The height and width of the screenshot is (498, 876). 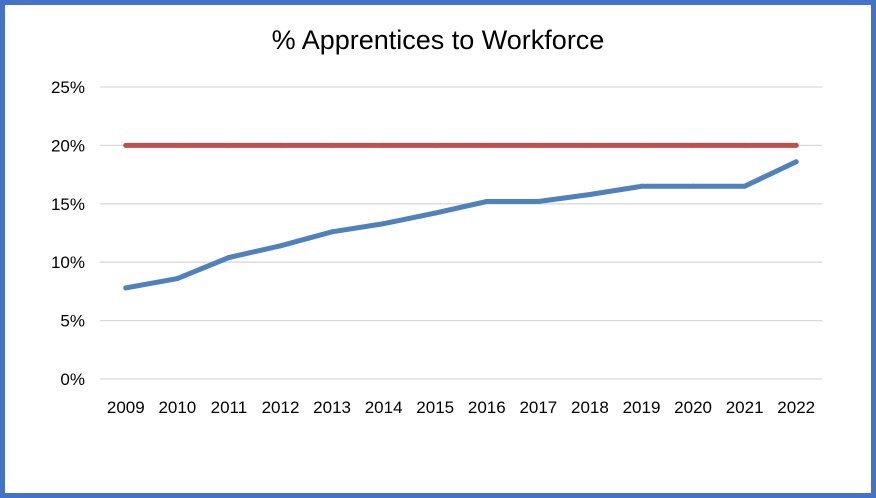 I want to click on x-tick-label: 2019, so click(x=642, y=407).